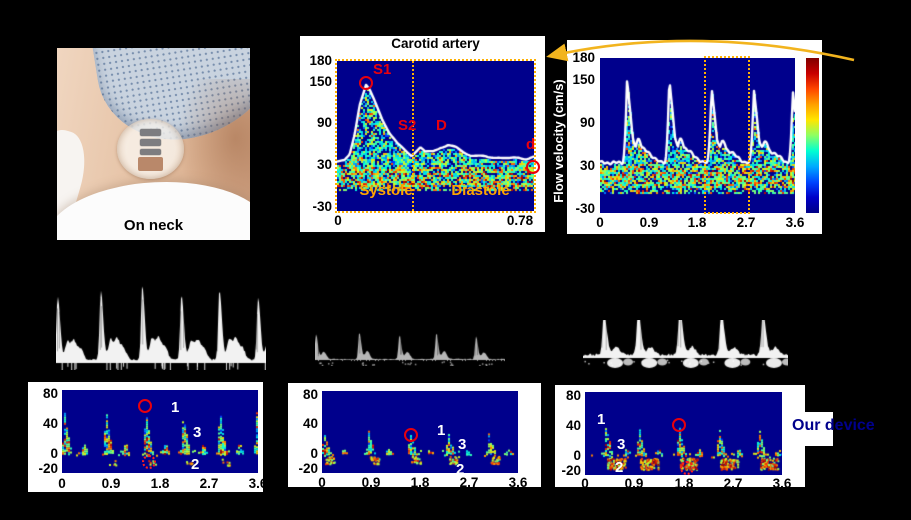  I want to click on chart-title: Carotid artery, so click(435, 43).